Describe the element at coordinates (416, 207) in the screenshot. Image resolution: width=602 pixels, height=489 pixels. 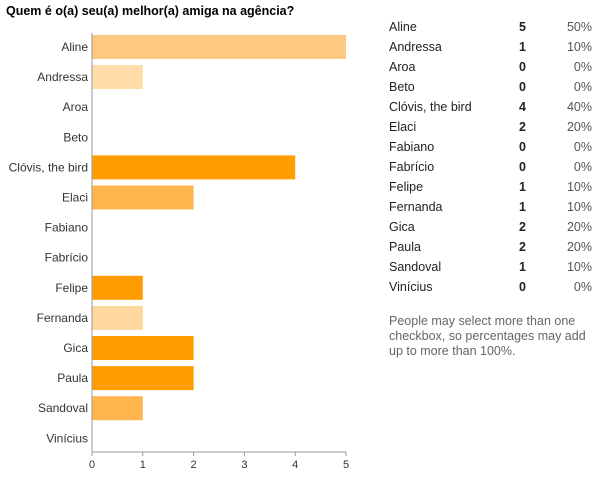
I see `summary-label: Fernanda` at that location.